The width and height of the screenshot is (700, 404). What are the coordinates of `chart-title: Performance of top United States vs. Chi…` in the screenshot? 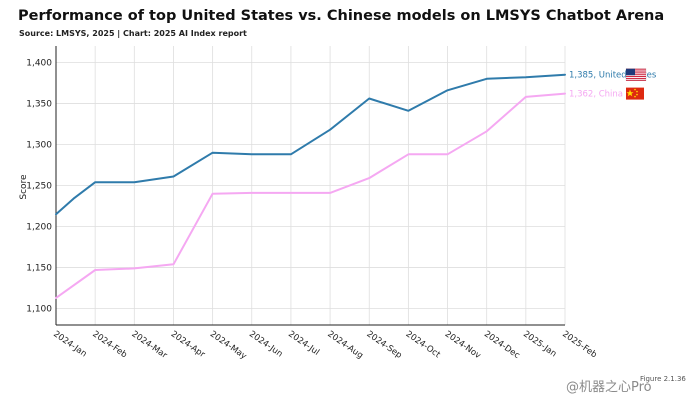 It's located at (341, 16).